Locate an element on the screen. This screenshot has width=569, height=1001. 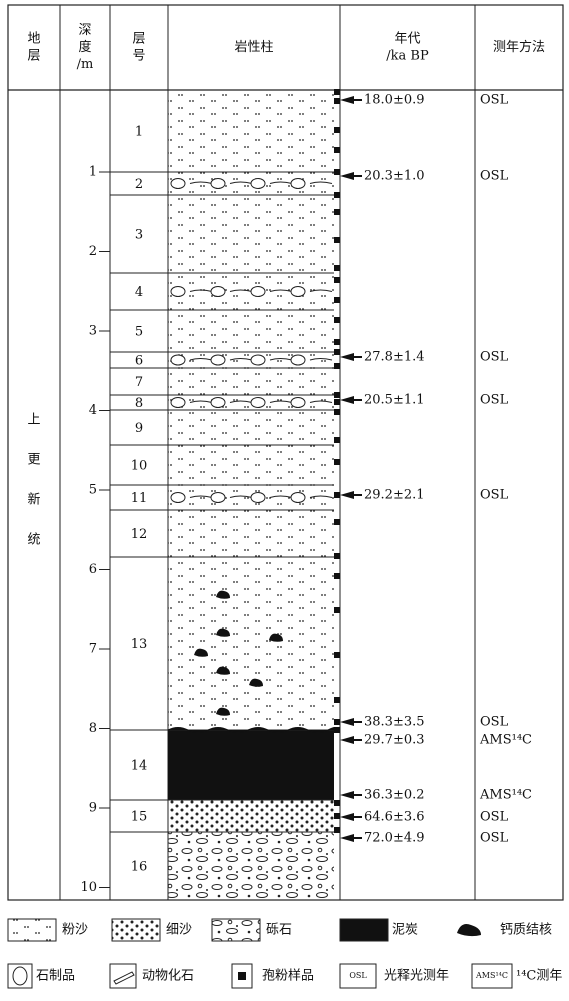
peat-top is located at coordinates (251, 730).